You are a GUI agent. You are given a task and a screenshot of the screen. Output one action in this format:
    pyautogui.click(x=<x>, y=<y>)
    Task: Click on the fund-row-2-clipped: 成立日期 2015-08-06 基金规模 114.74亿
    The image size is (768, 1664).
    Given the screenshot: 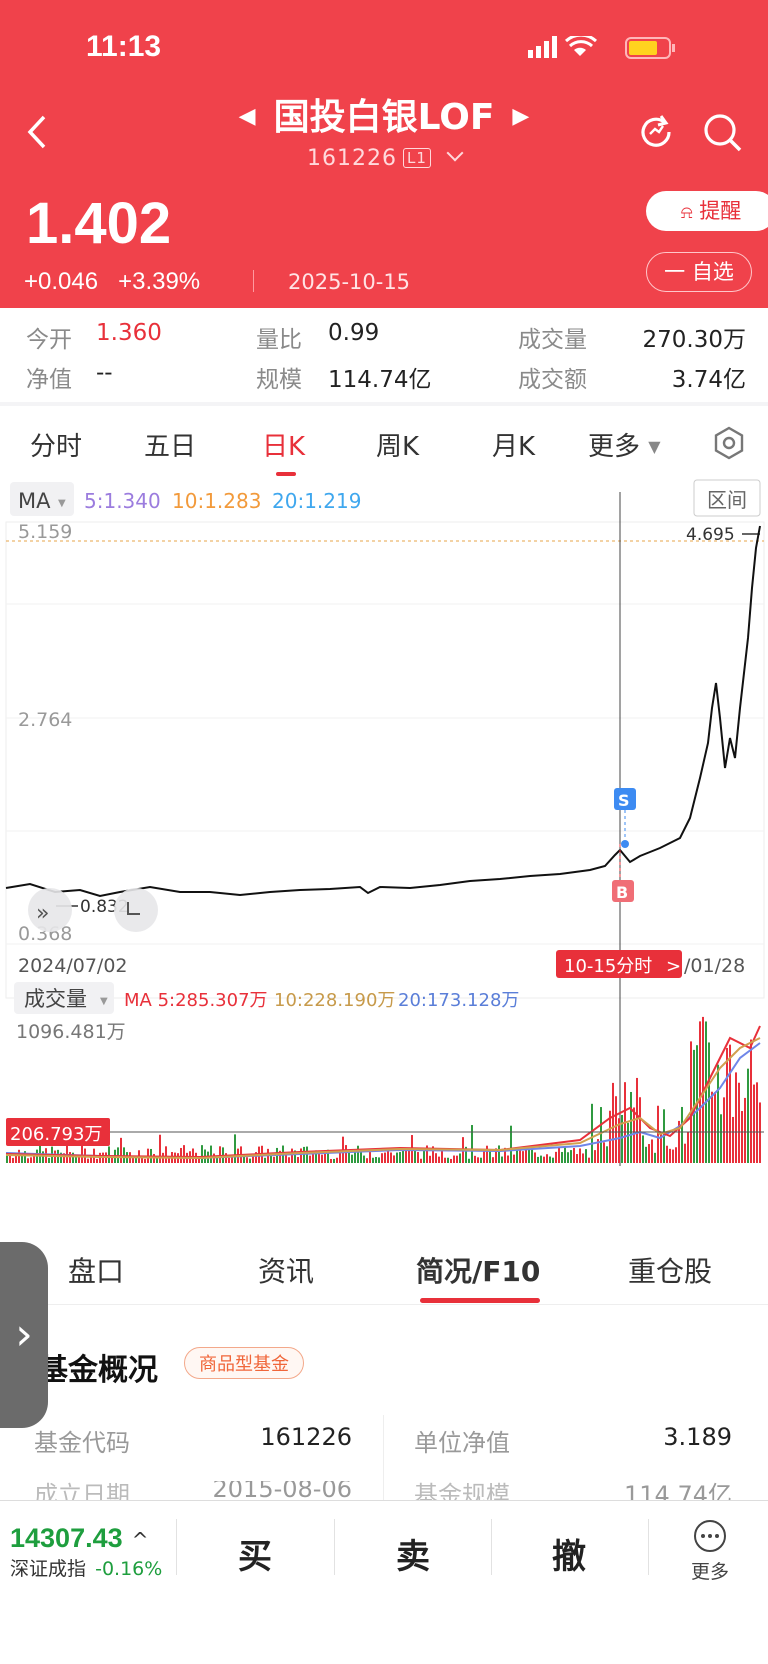 What is the action you would take?
    pyautogui.click(x=384, y=1490)
    